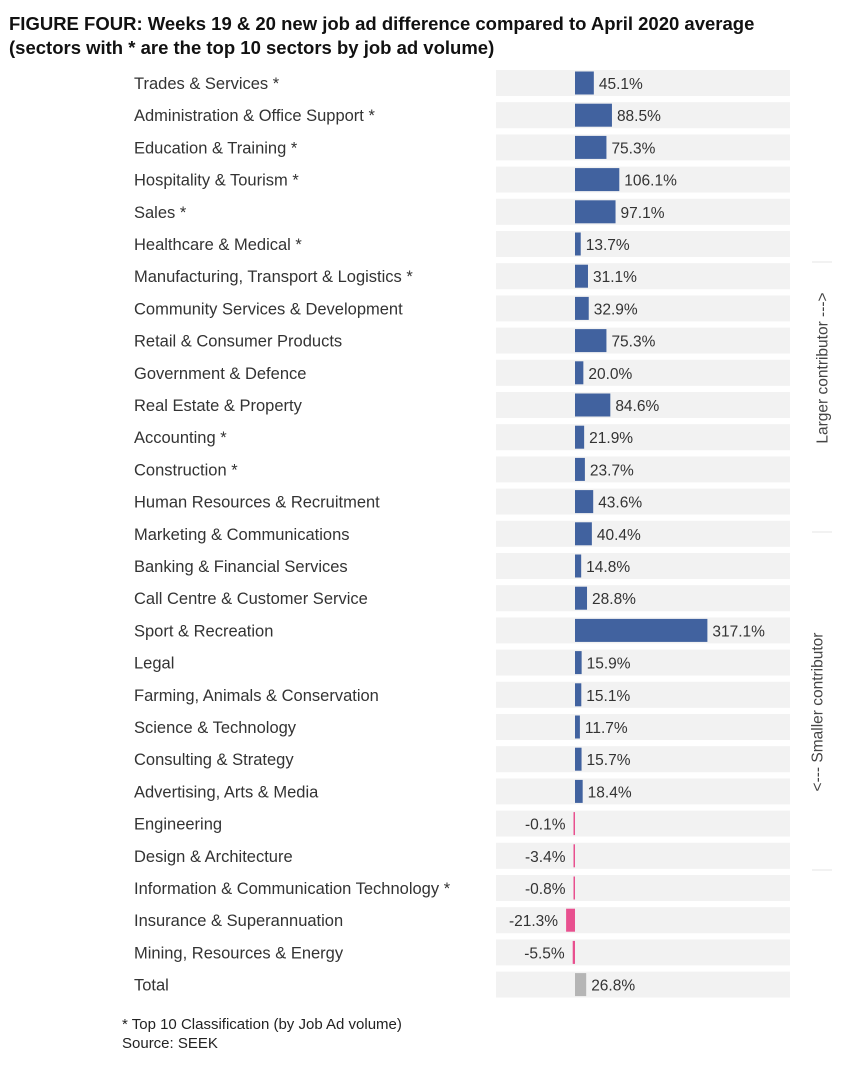 The image size is (852, 1070). Describe the element at coordinates (207, 84) in the screenshot. I see `category-label: Trades & Services *` at that location.